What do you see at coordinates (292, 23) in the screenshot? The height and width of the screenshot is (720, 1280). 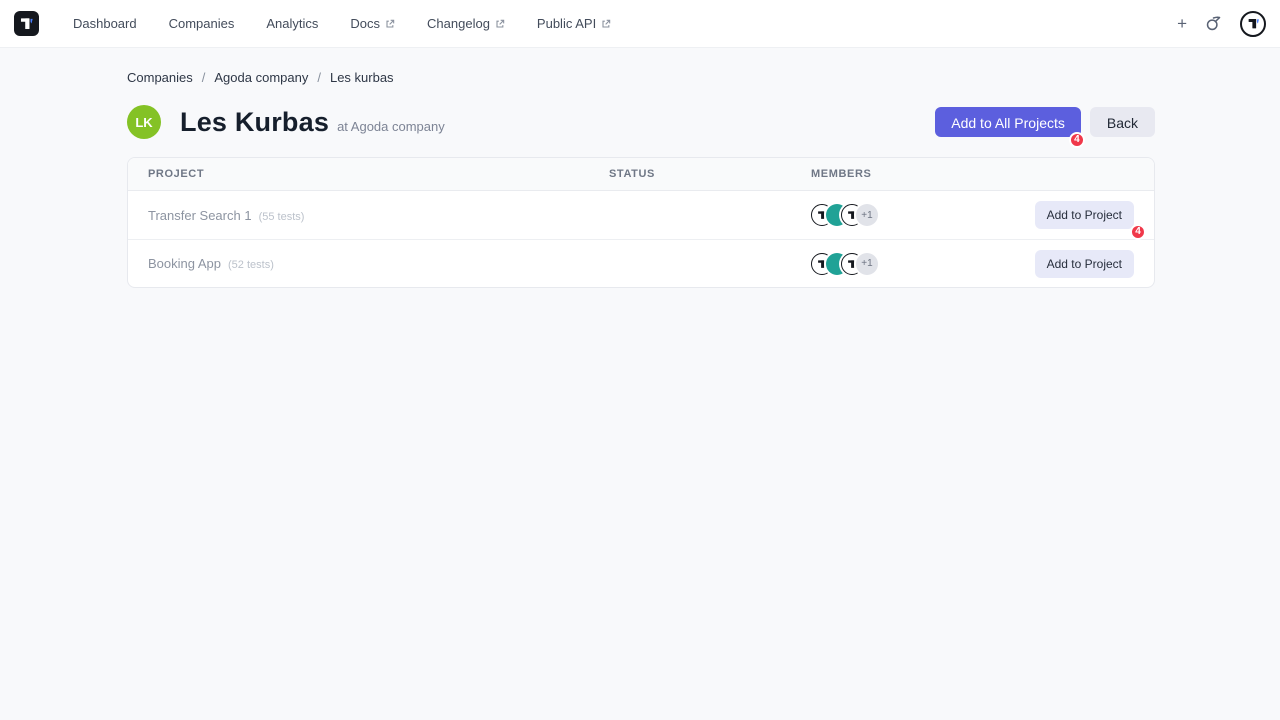 I see `nav-item-analytics: Analytics` at bounding box center [292, 23].